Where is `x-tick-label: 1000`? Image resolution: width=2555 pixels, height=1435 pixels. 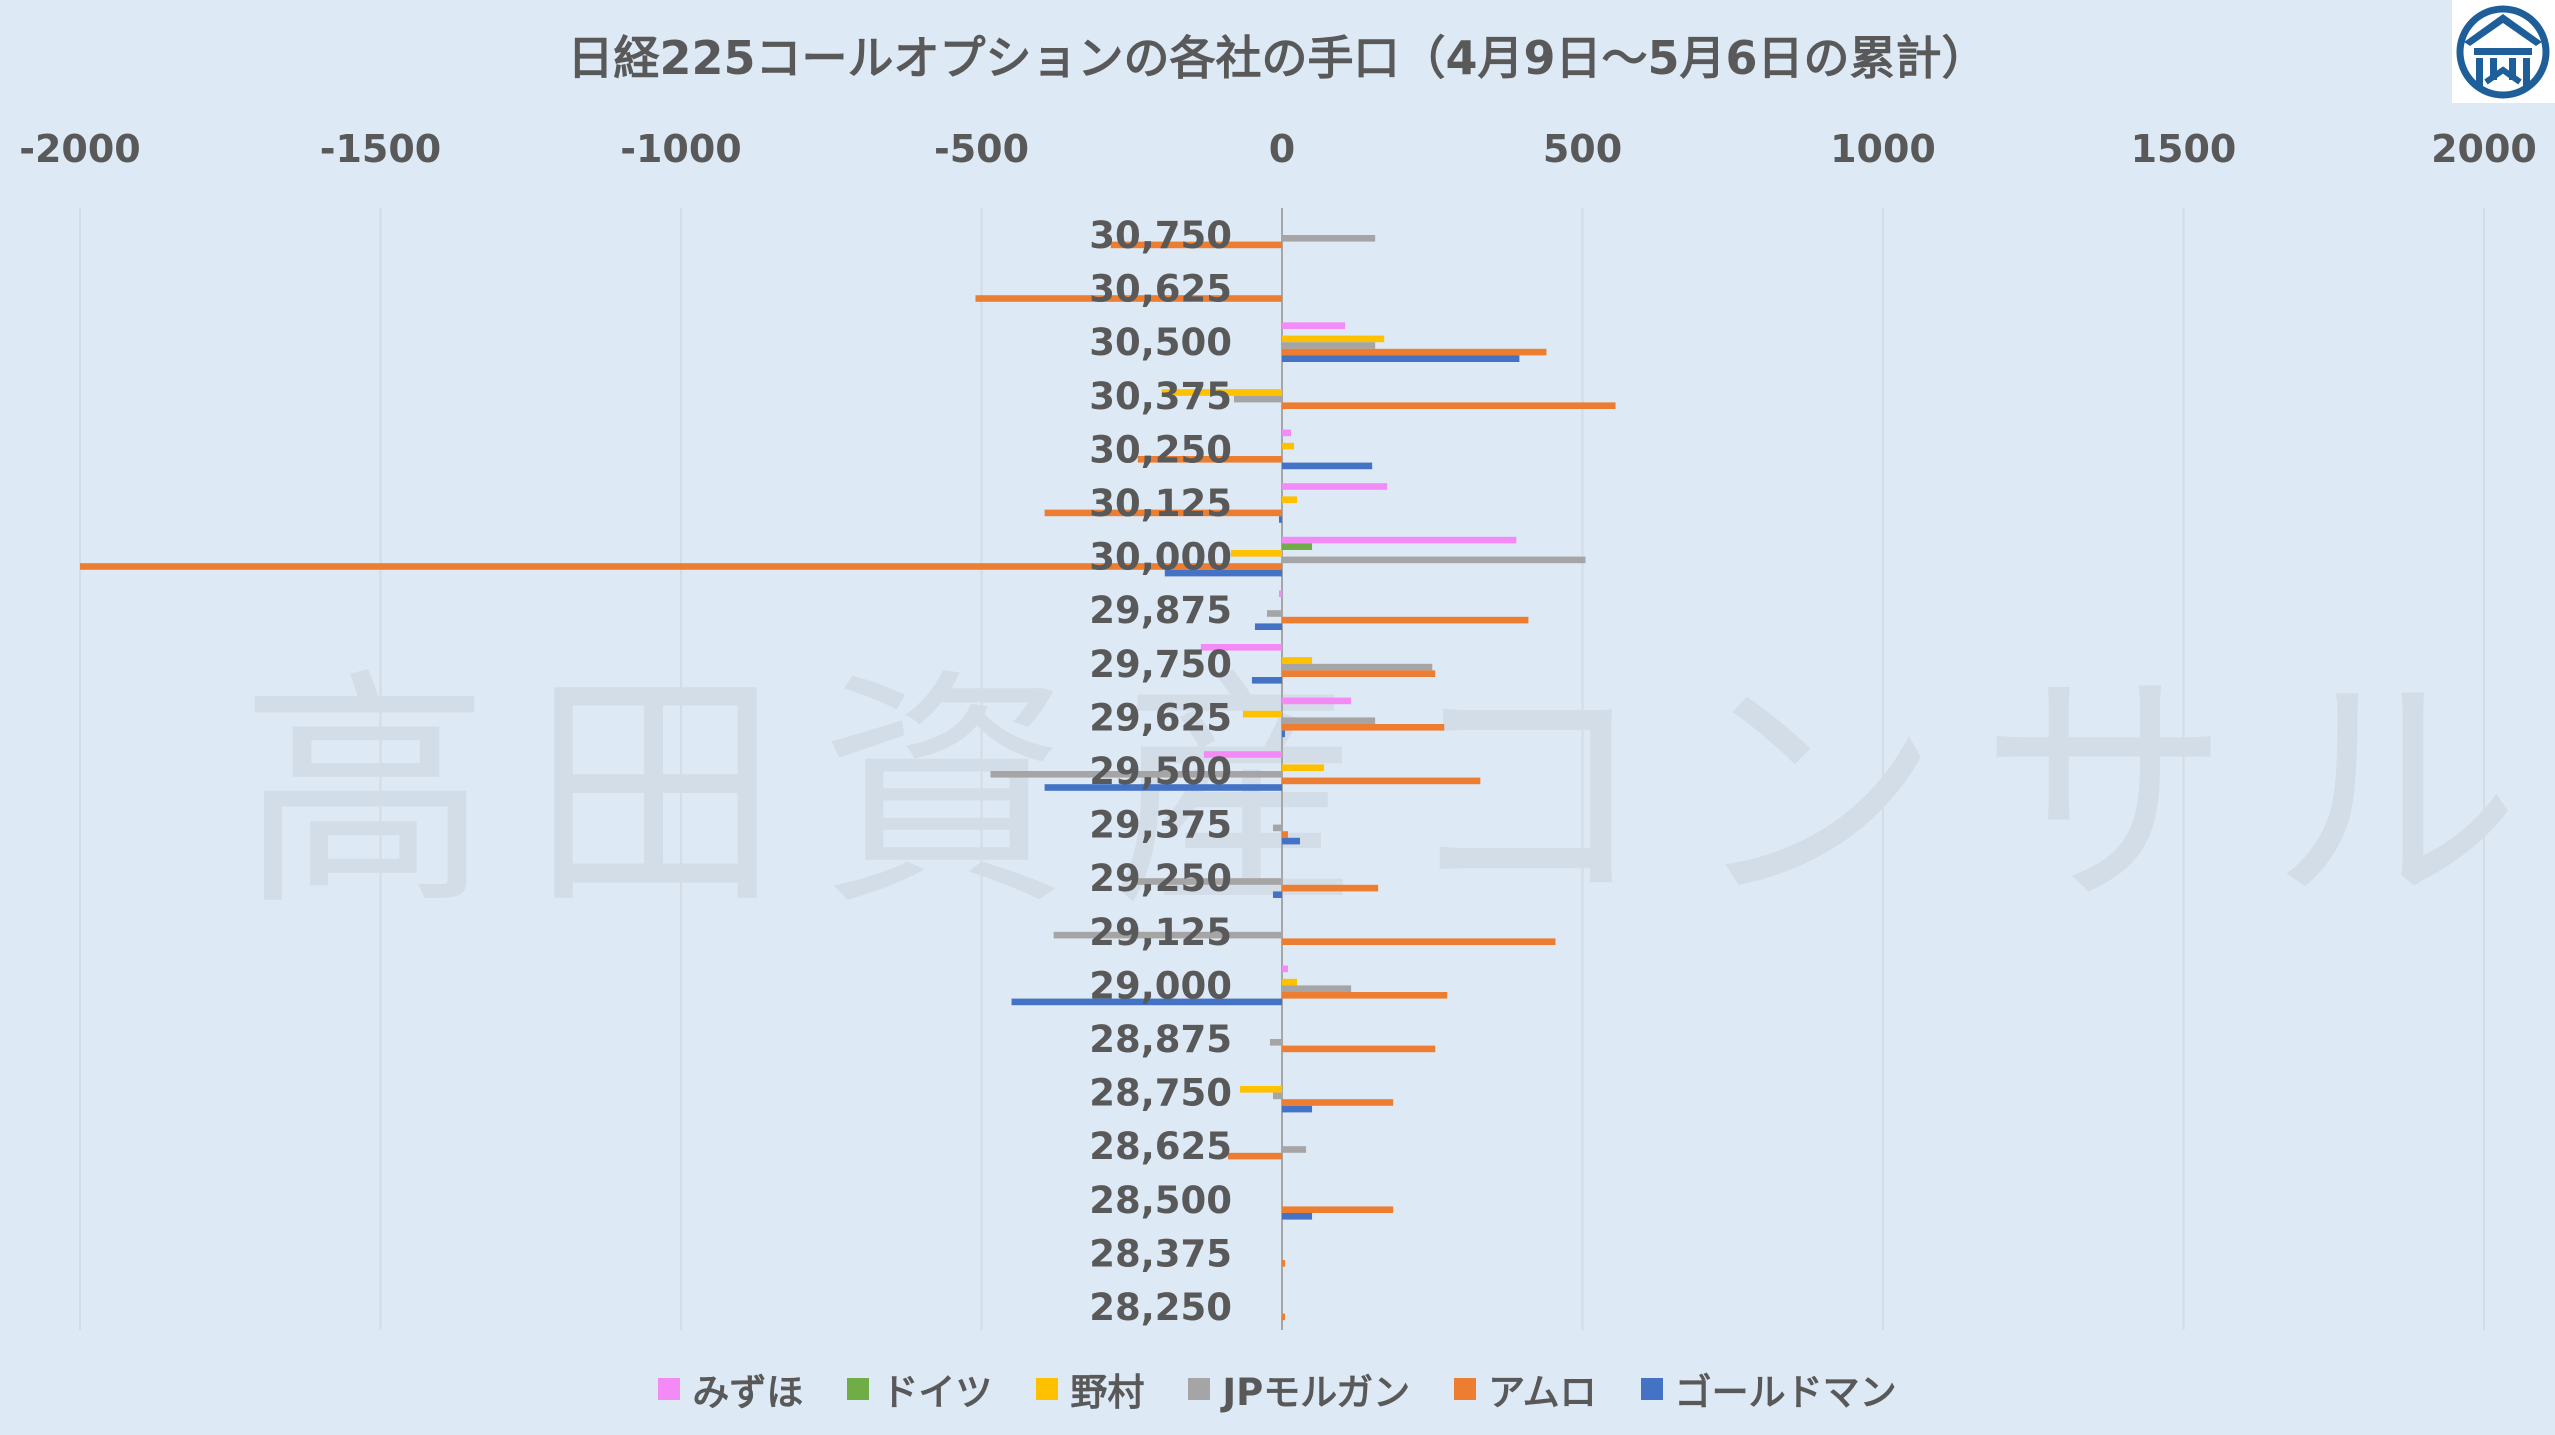
x-tick-label: 1000 is located at coordinates (1883, 149).